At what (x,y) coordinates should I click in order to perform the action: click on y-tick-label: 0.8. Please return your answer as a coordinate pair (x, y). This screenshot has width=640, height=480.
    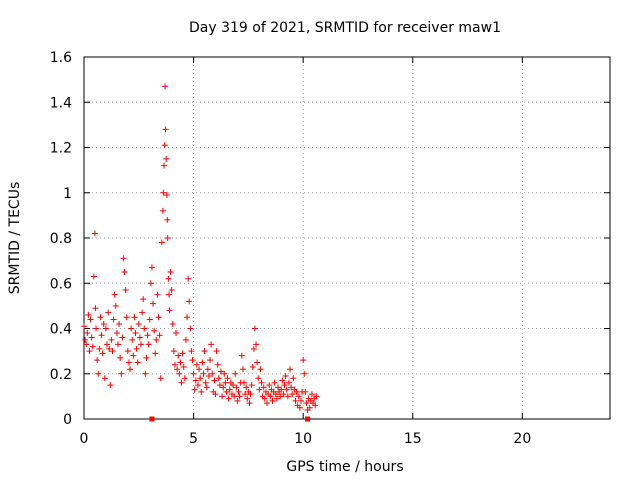
    Looking at the image, I should click on (61, 239).